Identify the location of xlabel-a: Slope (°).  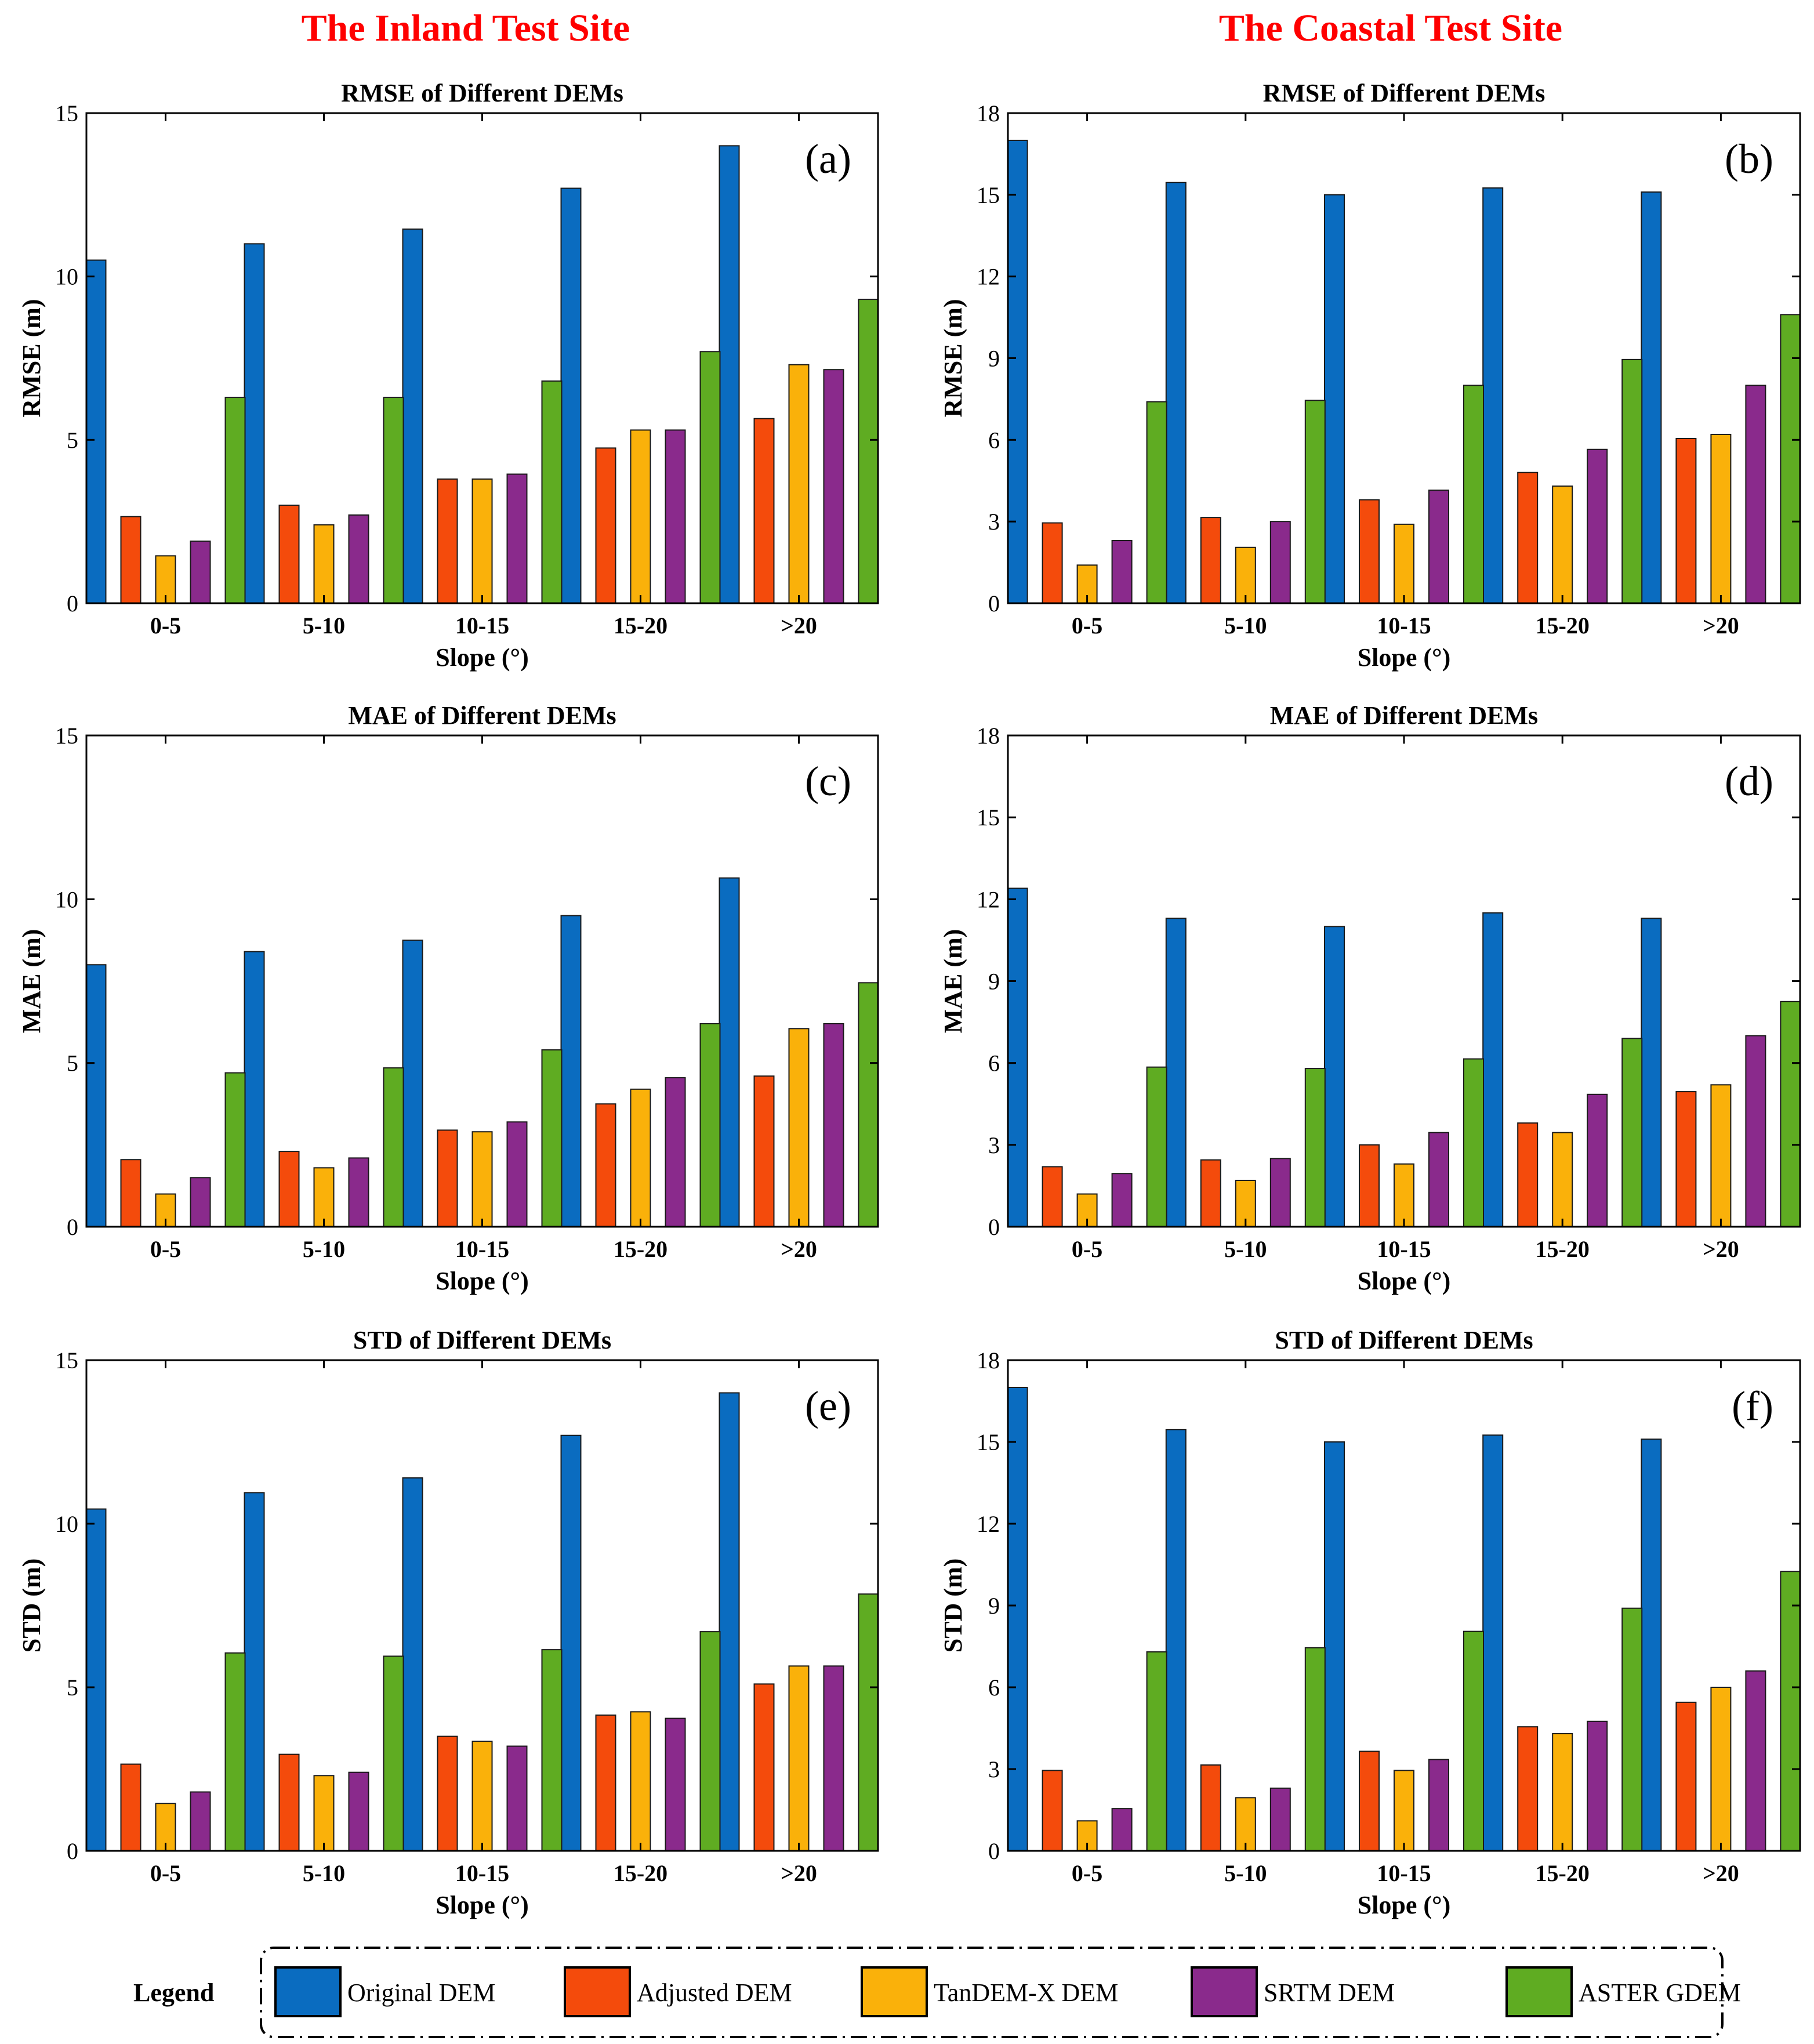
(482, 657).